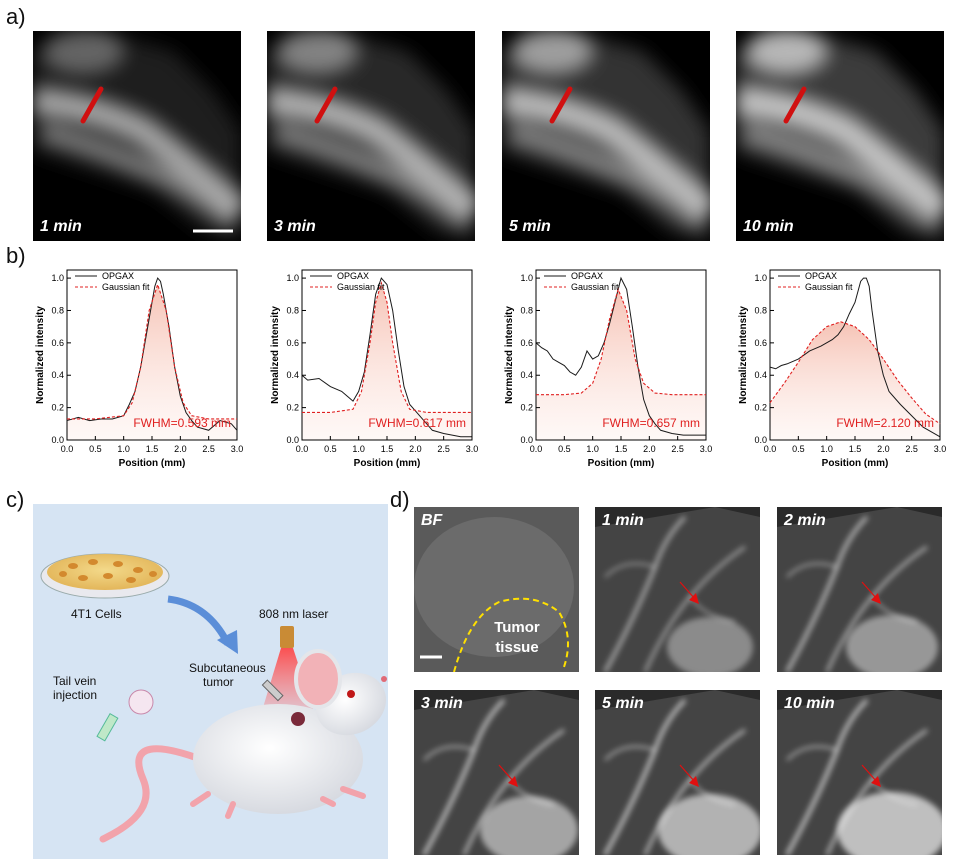 This screenshot has height=867, width=960. I want to click on panel-label-a: a), so click(16, 16).